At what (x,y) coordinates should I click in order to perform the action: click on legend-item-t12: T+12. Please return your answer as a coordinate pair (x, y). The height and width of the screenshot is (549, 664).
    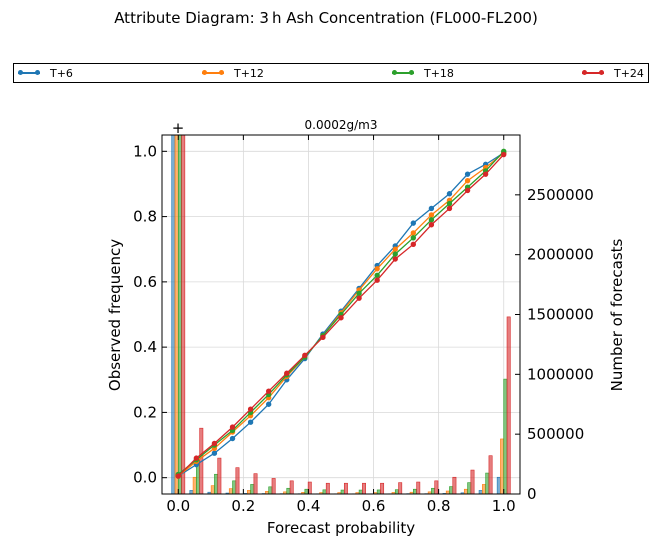
    Looking at the image, I should click on (233, 73).